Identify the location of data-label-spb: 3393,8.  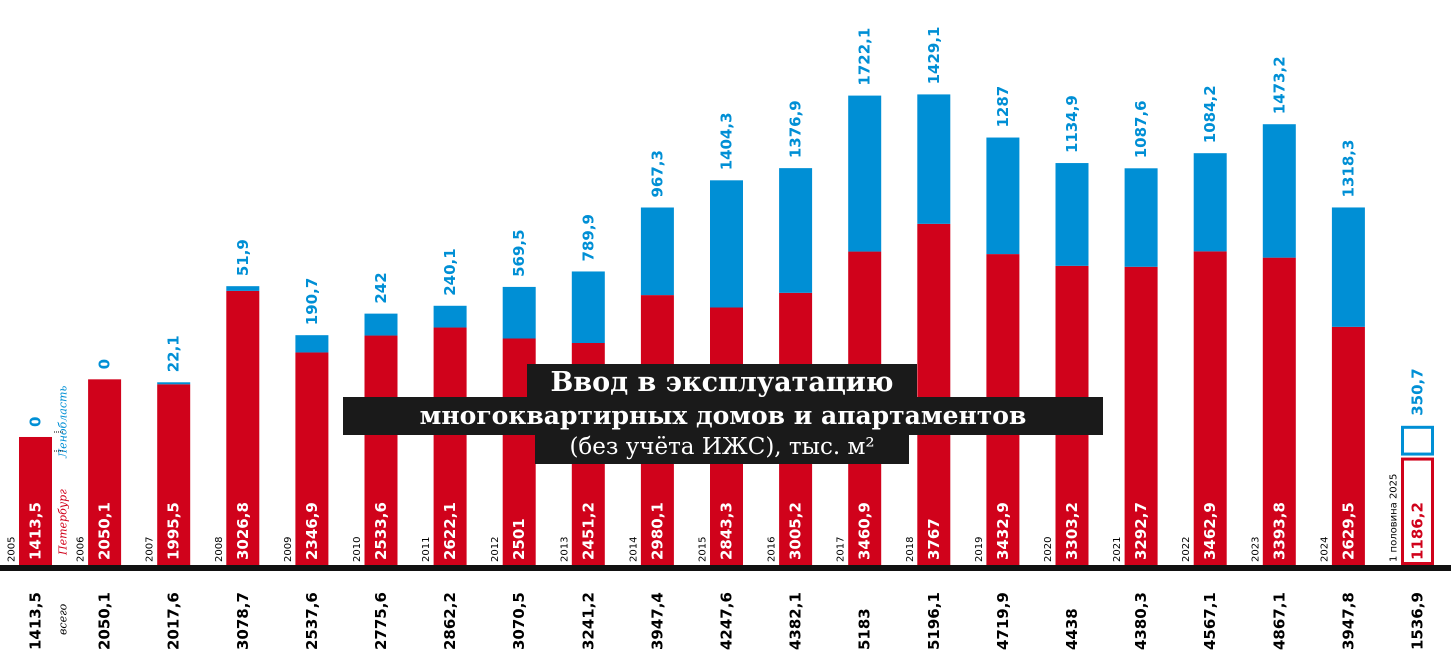
(1279, 531).